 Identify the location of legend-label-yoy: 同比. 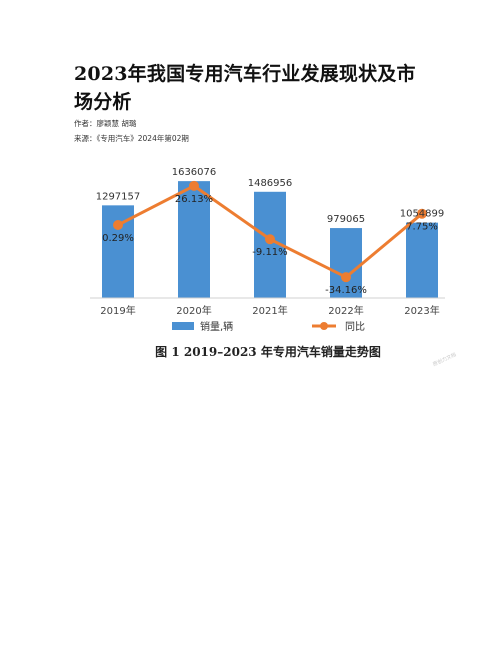
(355, 327).